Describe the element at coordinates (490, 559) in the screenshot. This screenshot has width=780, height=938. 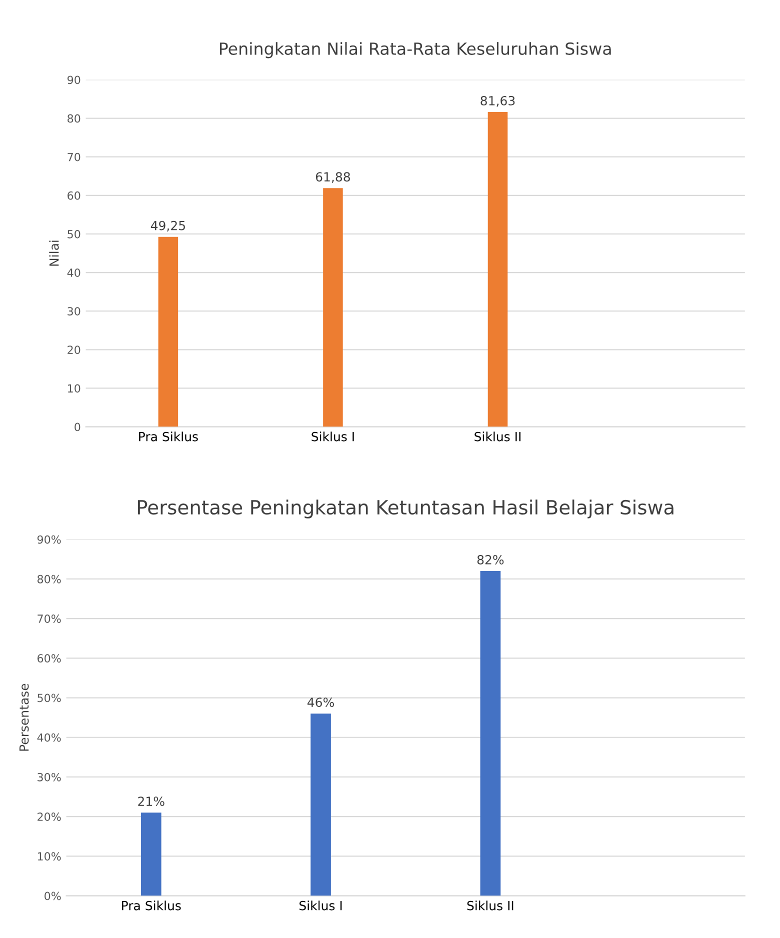
I see `data-label: 82%` at that location.